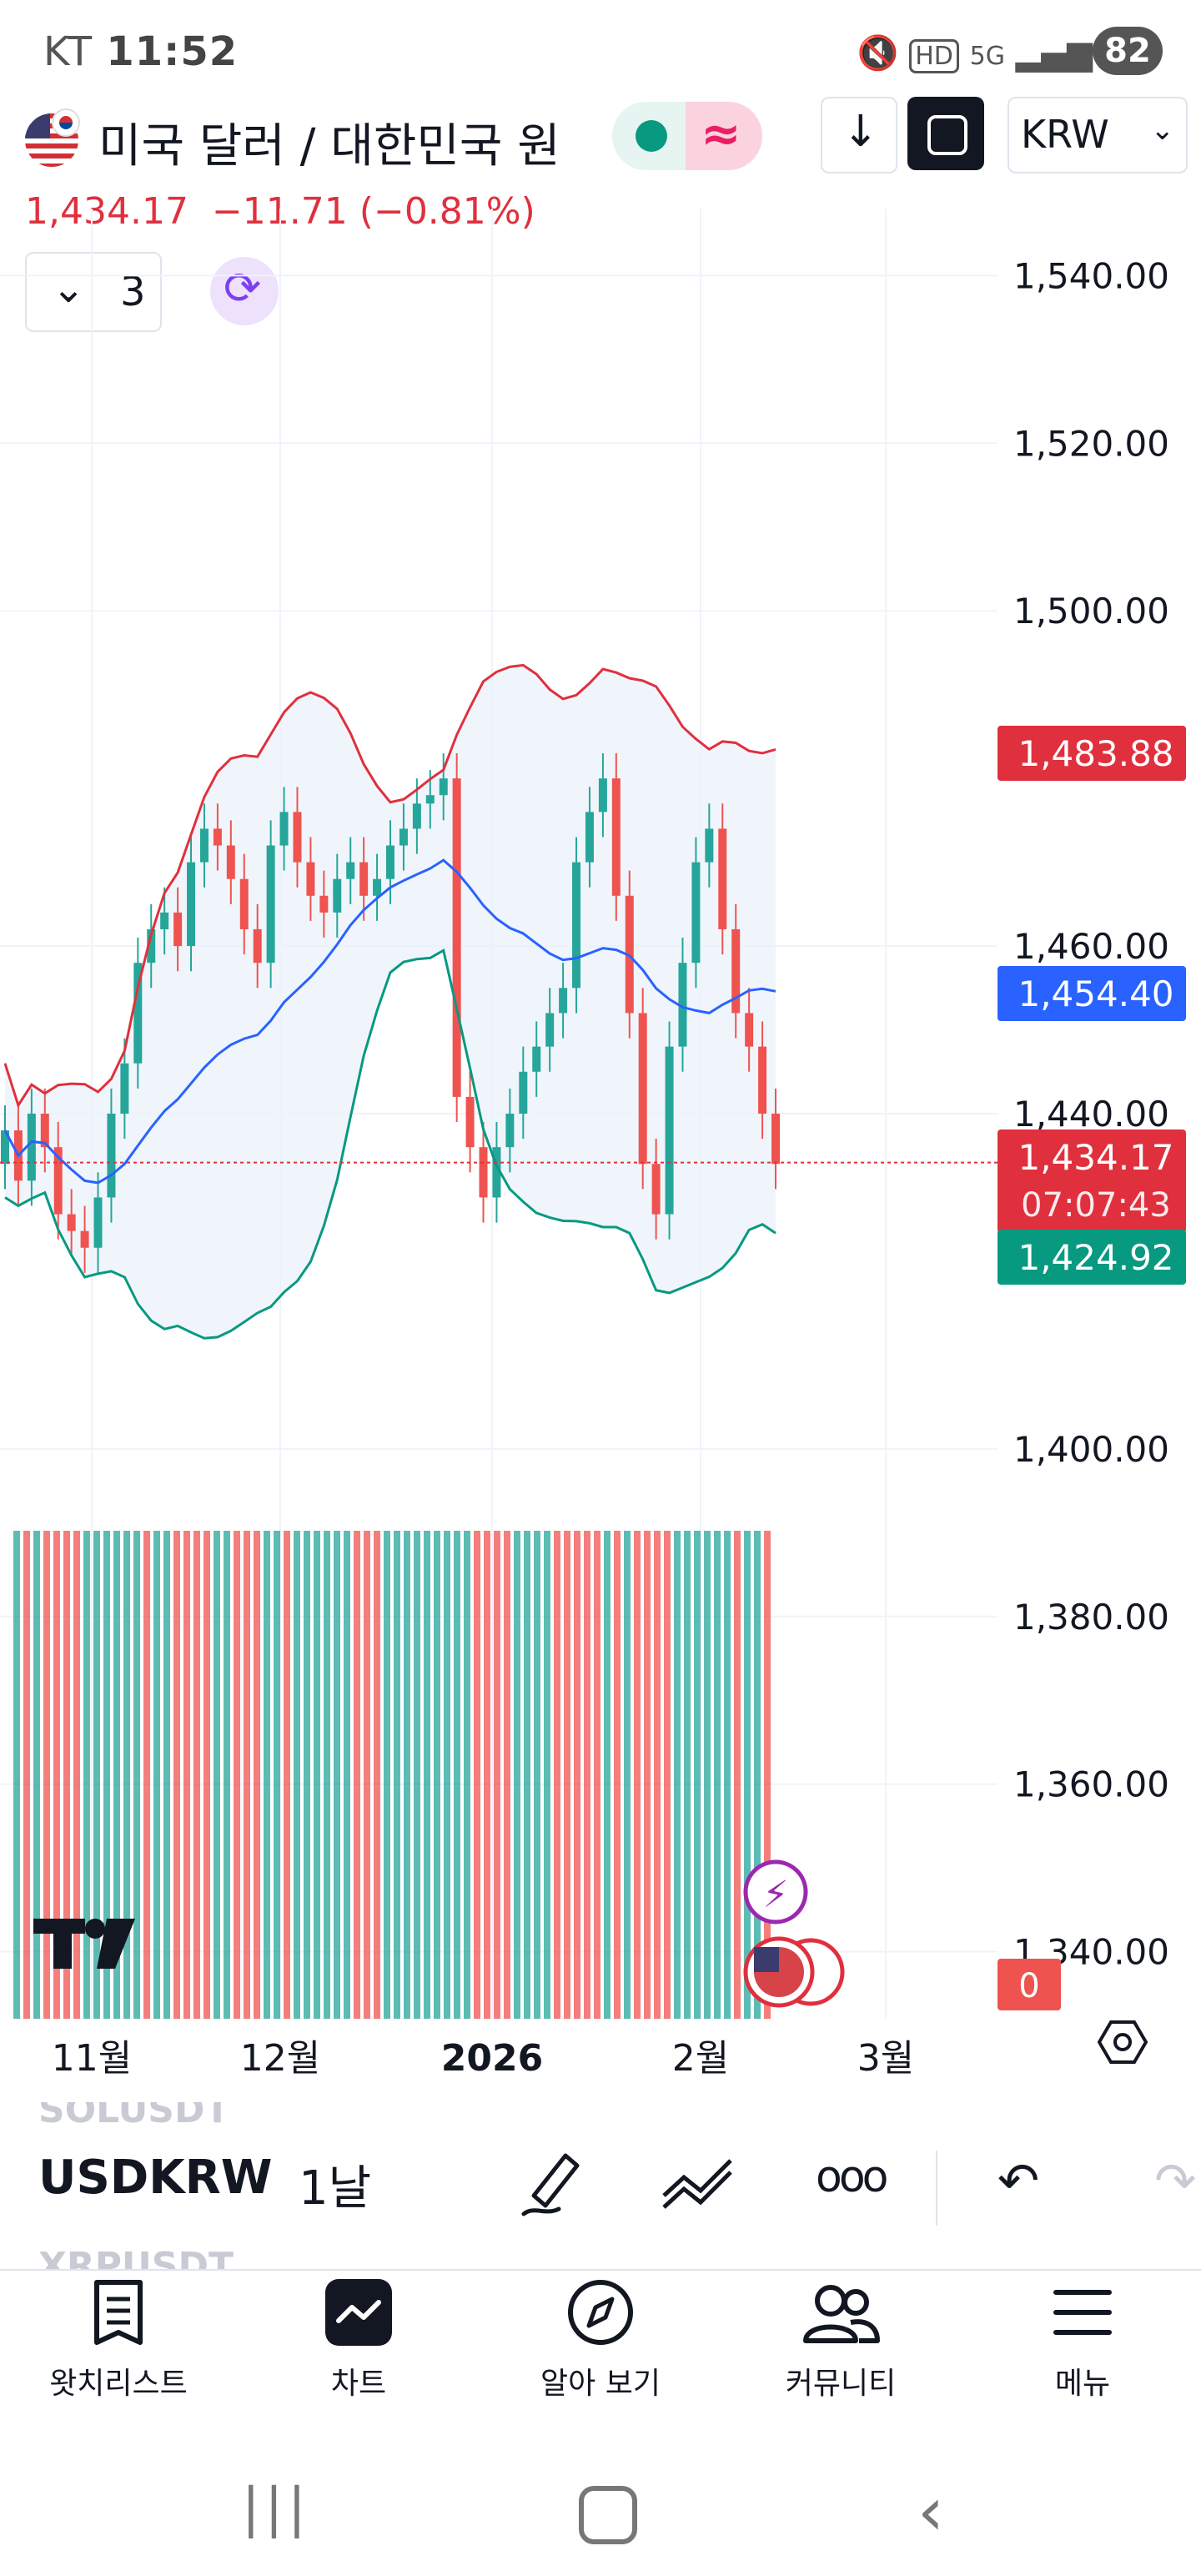  I want to click on last-price-tag: 1,434.17 07:07:43, so click(1092, 1181).